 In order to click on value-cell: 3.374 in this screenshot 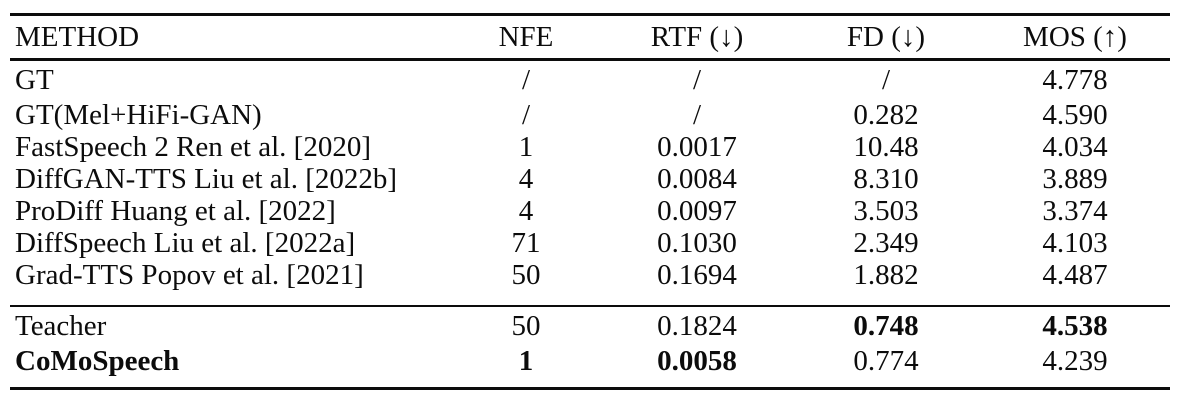, I will do `click(1075, 210)`.